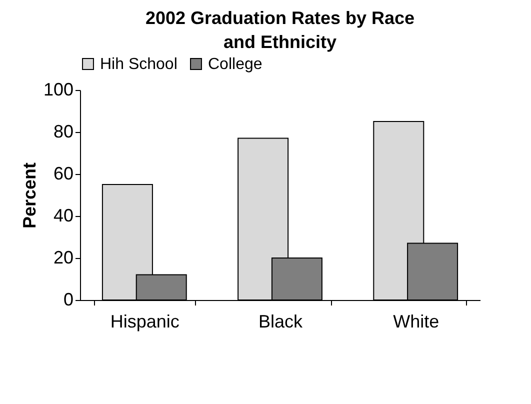  Describe the element at coordinates (139, 64) in the screenshot. I see `legend-label: Hih School` at that location.